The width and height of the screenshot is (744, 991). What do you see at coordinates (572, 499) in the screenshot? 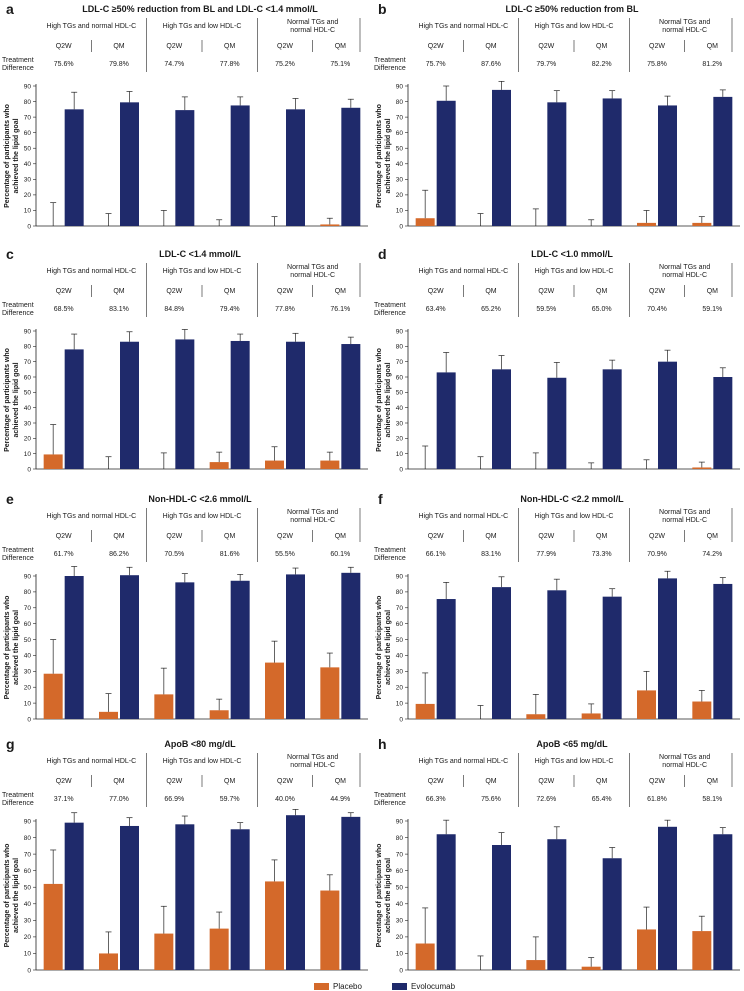
I see `panel-title: Non-HDL-C <2.2 mmol/L` at bounding box center [572, 499].